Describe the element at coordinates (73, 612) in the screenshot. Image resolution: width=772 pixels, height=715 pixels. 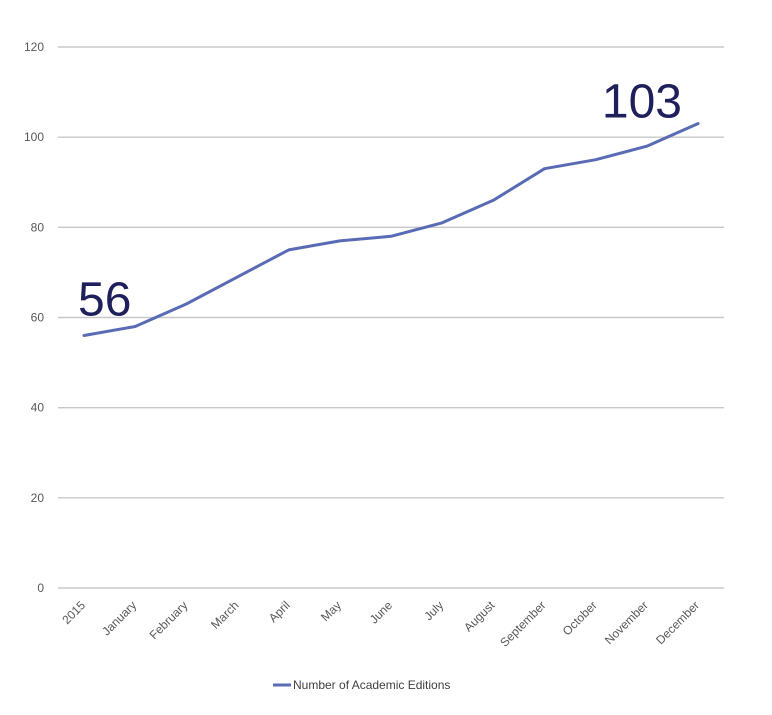
I see `x-tick-label: 2015` at that location.